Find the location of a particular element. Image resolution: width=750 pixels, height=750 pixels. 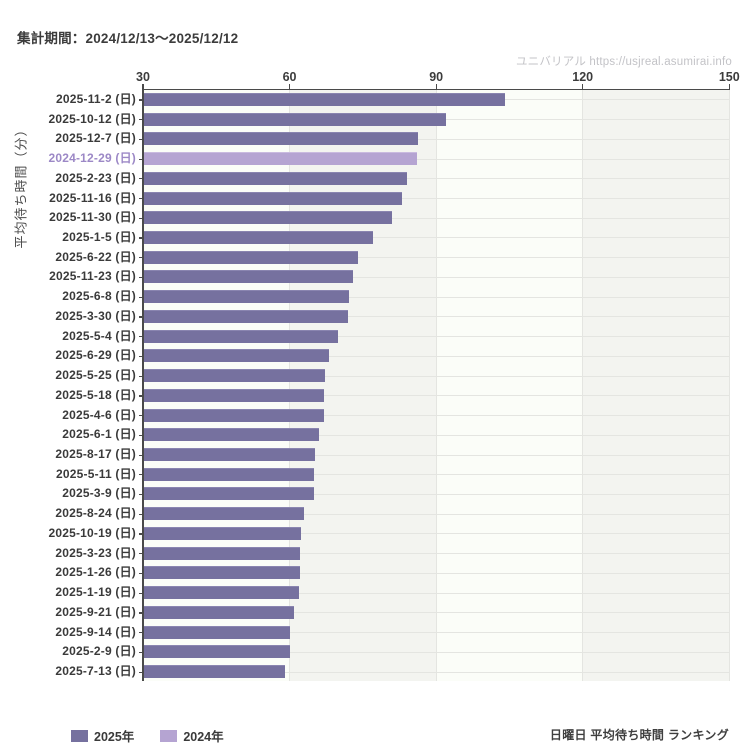

y-tick-label: 2025-2-9 (日) is located at coordinates (99, 651).